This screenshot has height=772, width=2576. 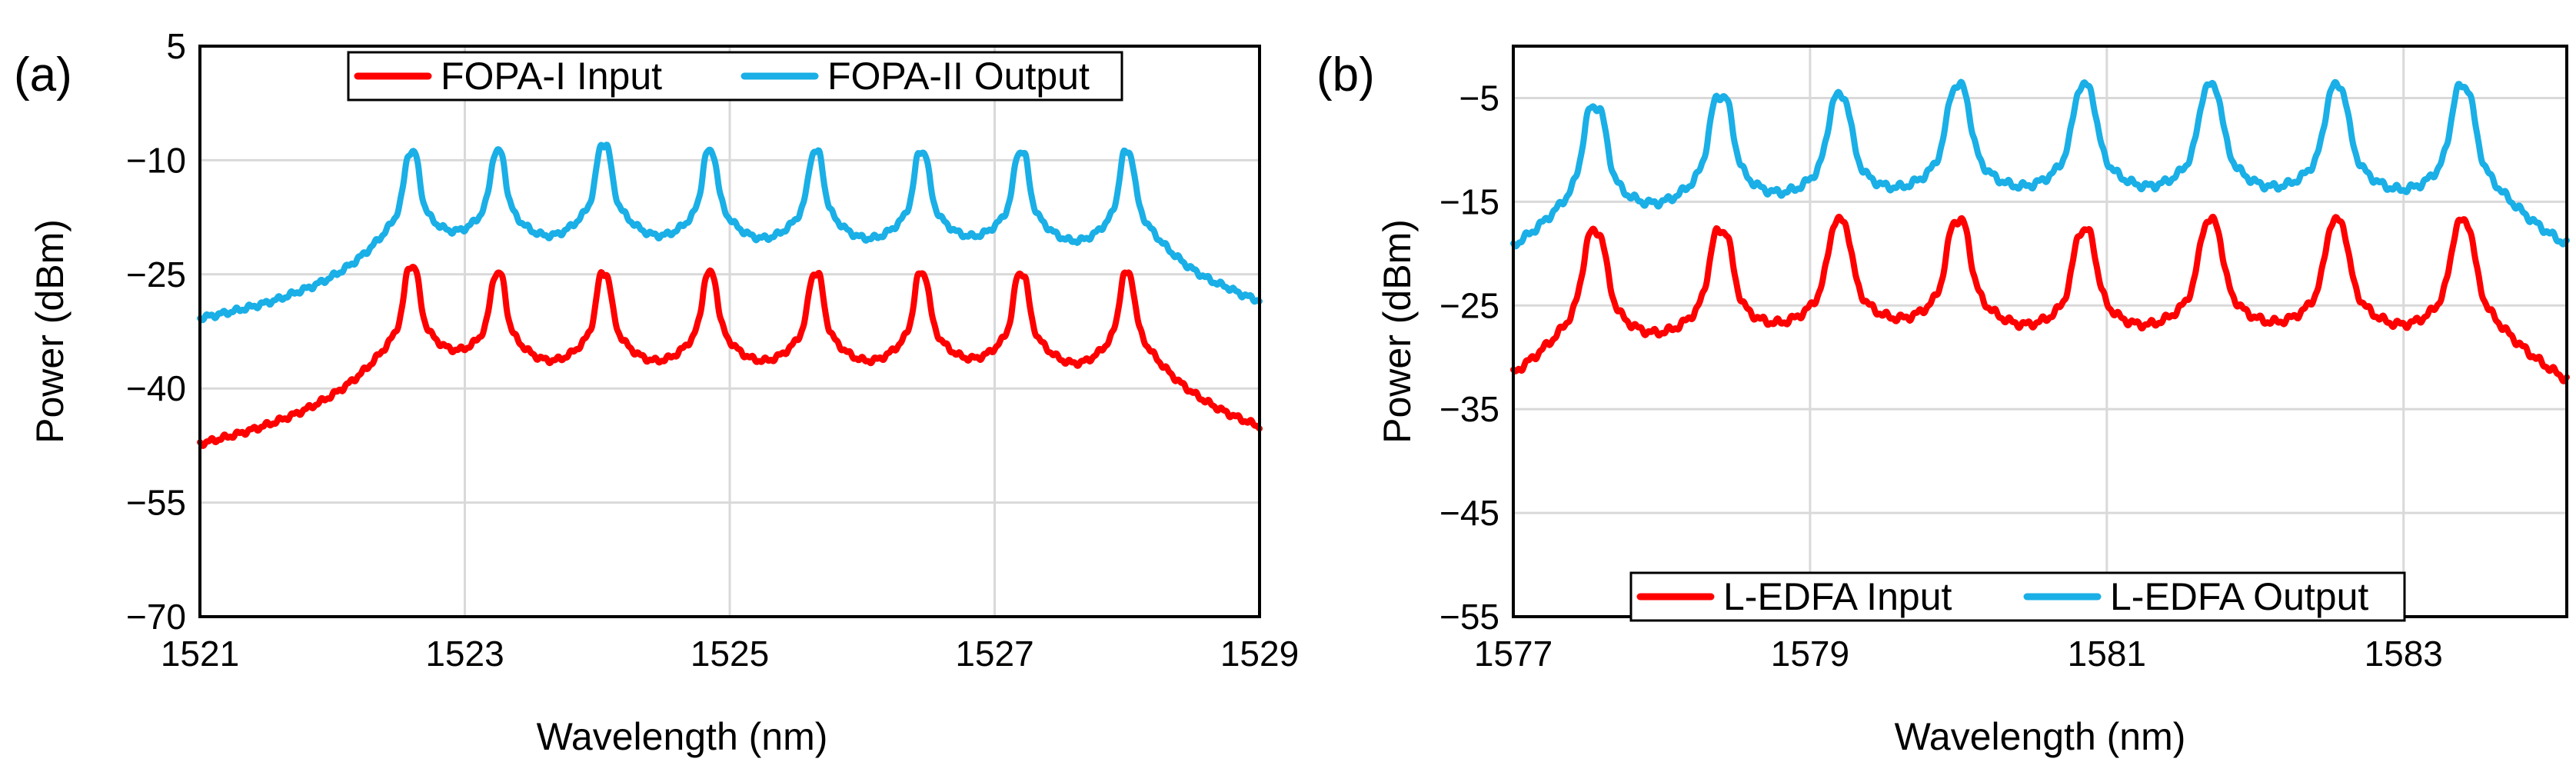 I want to click on y-tick-label: −5, so click(x=1479, y=98).